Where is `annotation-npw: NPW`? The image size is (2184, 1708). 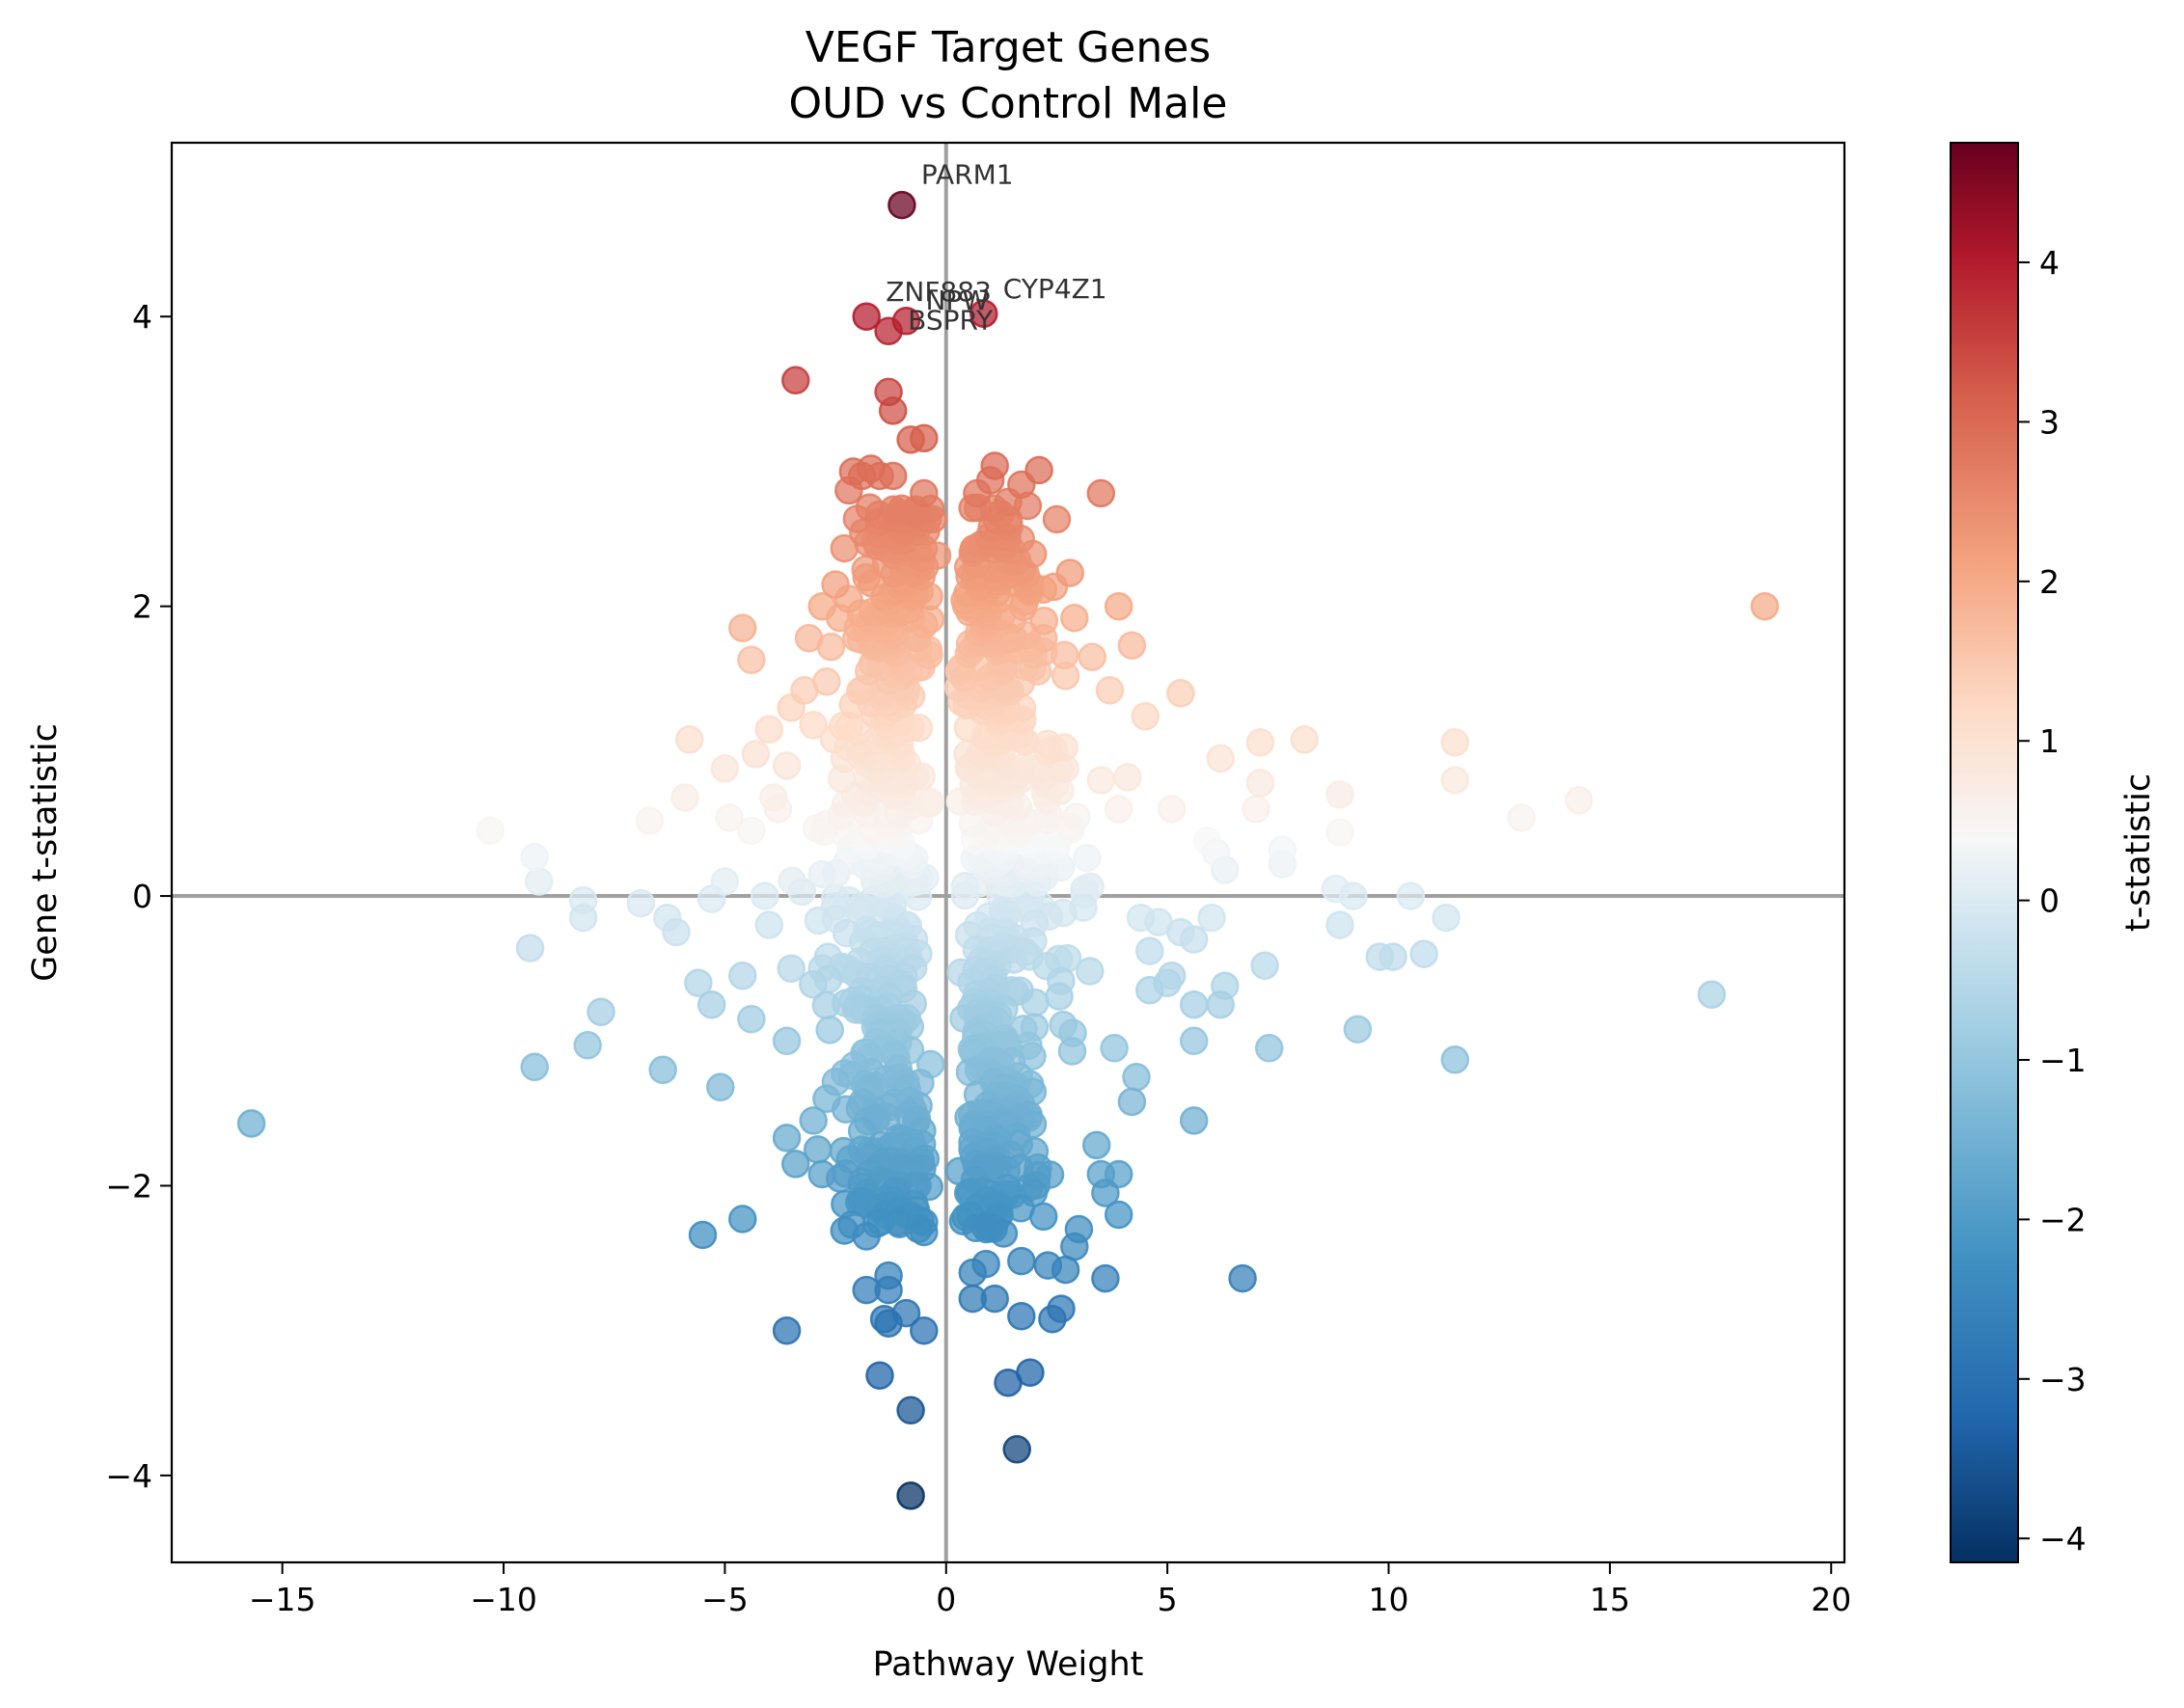 annotation-npw: NPW is located at coordinates (957, 300).